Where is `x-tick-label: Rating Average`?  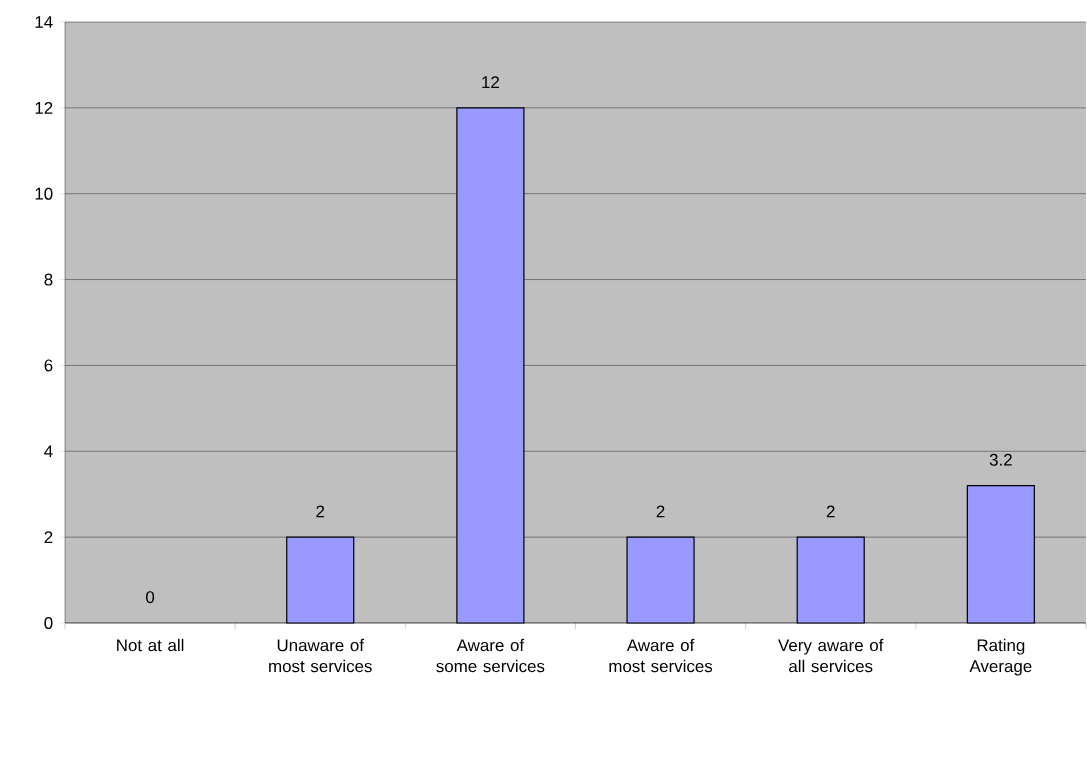 x-tick-label: Rating Average is located at coordinates (1000, 657).